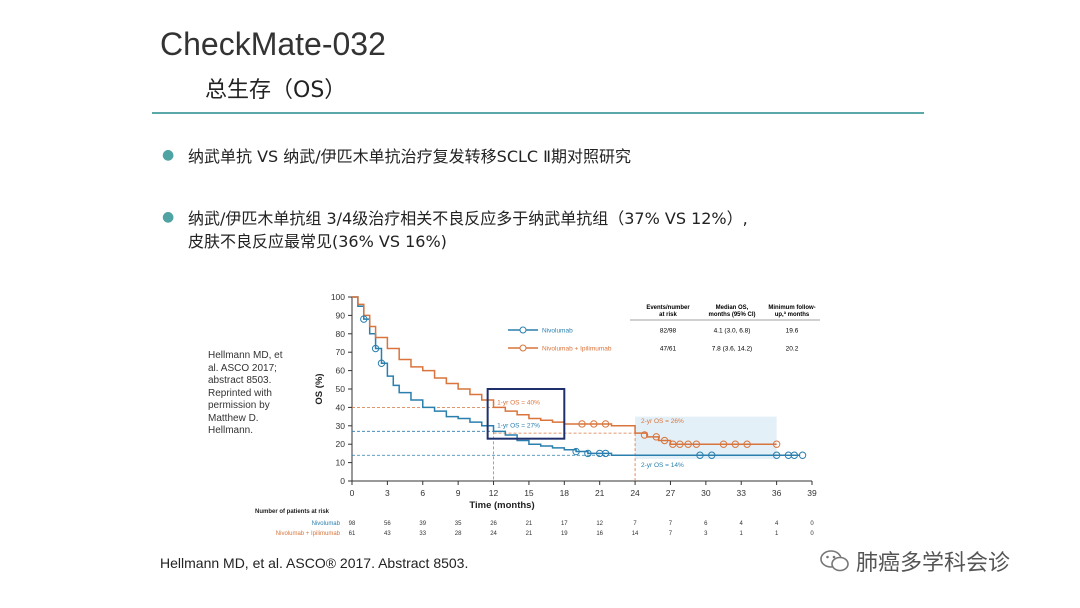  I want to click on risk-table-cell: 39, so click(422, 524).